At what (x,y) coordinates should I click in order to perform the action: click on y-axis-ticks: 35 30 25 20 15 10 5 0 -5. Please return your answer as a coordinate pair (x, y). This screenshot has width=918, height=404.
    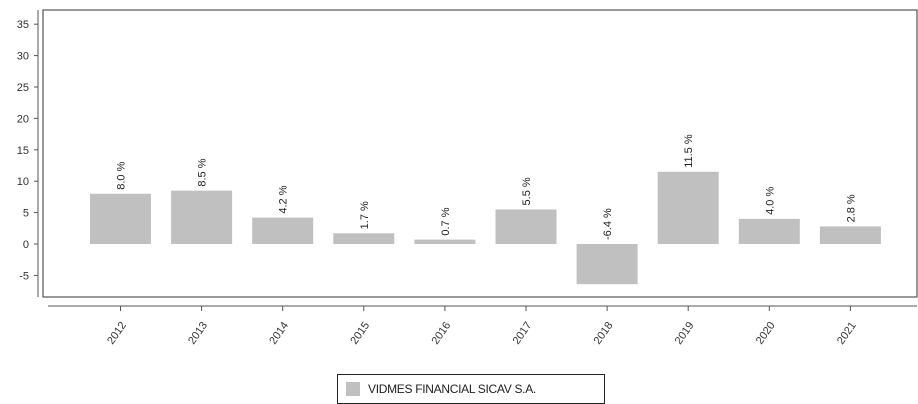
    Looking at the image, I should click on (27, 150).